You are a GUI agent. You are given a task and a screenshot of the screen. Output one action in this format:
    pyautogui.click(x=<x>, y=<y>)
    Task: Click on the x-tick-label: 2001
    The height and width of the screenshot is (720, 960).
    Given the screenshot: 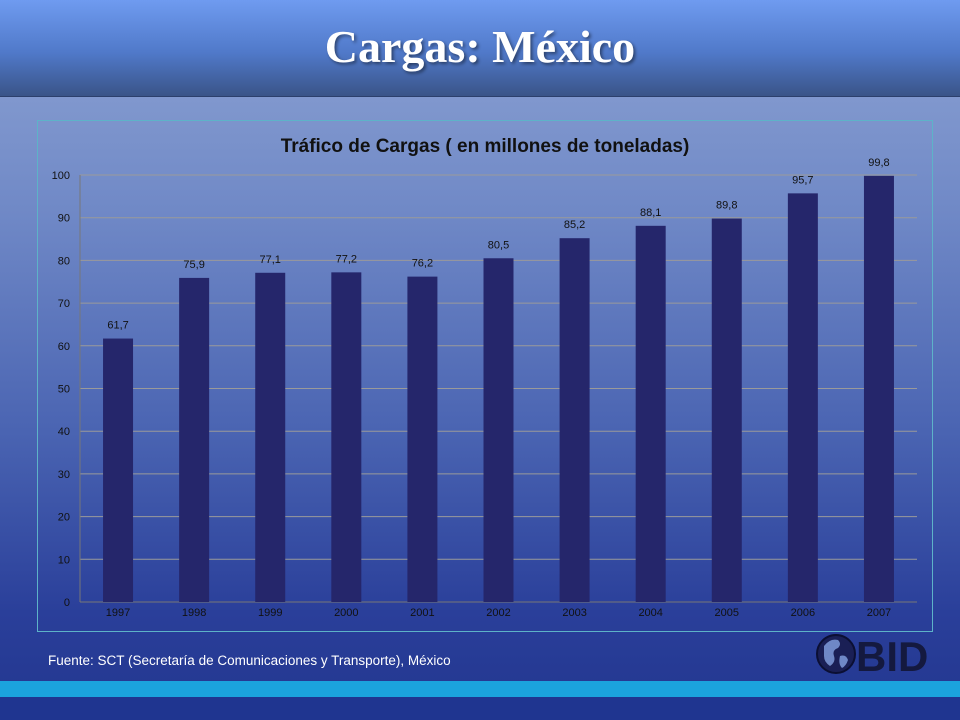 What is the action you would take?
    pyautogui.click(x=422, y=613)
    